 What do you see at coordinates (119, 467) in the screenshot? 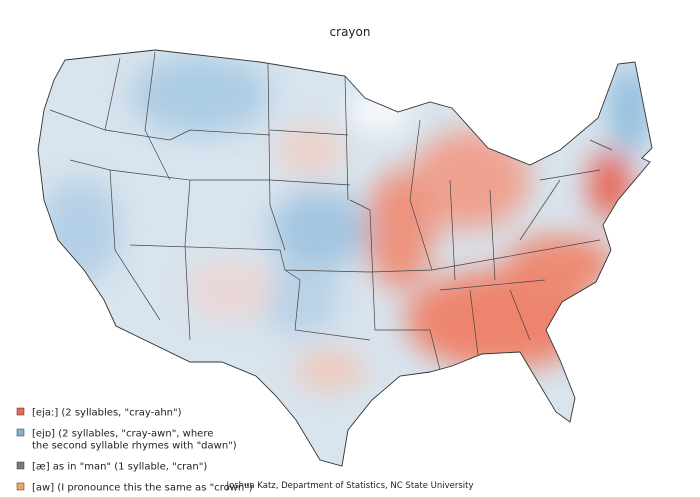
I see `legend-label: [æ] as in "man" (1 syllable, "cran")` at bounding box center [119, 467].